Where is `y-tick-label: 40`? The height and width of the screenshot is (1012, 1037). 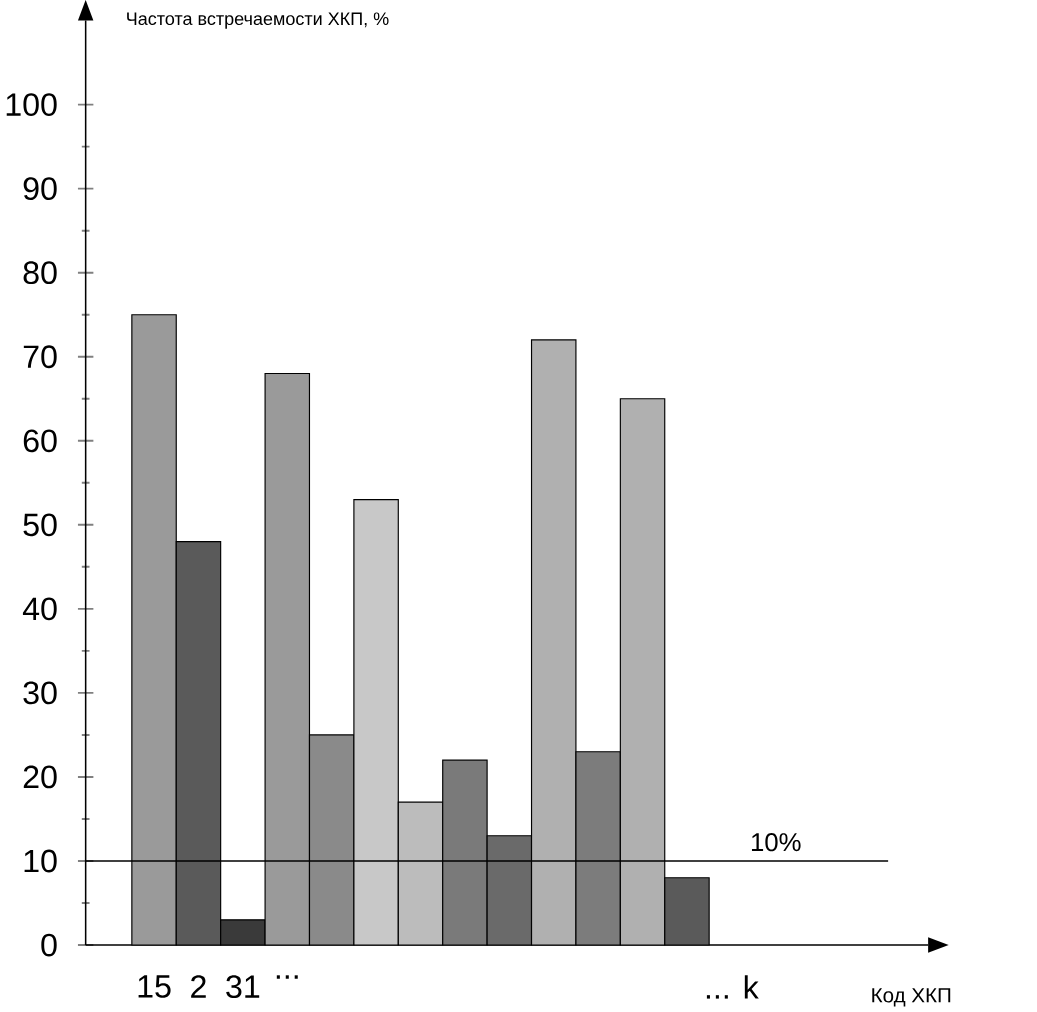
y-tick-label: 40 is located at coordinates (39, 609).